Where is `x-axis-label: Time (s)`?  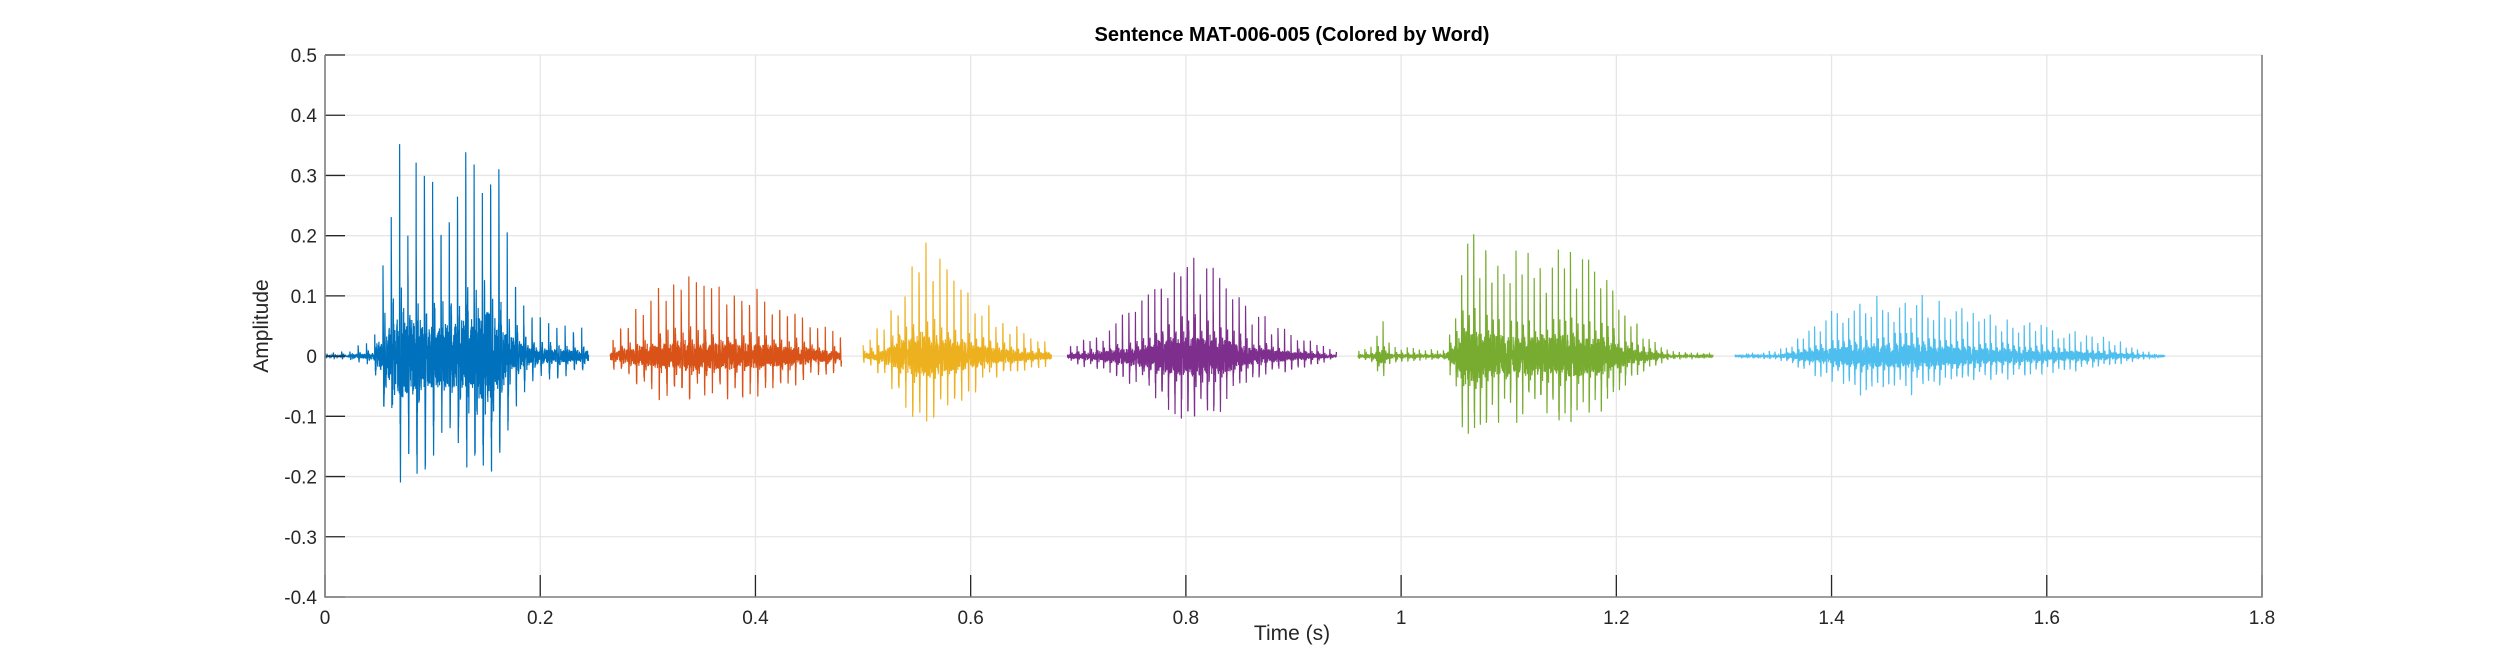
x-axis-label: Time (s) is located at coordinates (1292, 633).